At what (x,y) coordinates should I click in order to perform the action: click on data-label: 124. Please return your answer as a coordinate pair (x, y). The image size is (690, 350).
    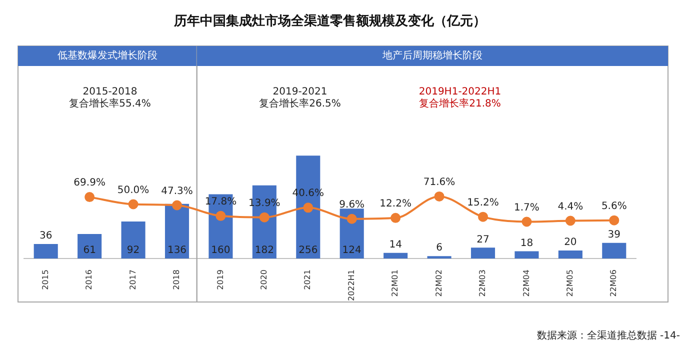
    Looking at the image, I should click on (352, 250).